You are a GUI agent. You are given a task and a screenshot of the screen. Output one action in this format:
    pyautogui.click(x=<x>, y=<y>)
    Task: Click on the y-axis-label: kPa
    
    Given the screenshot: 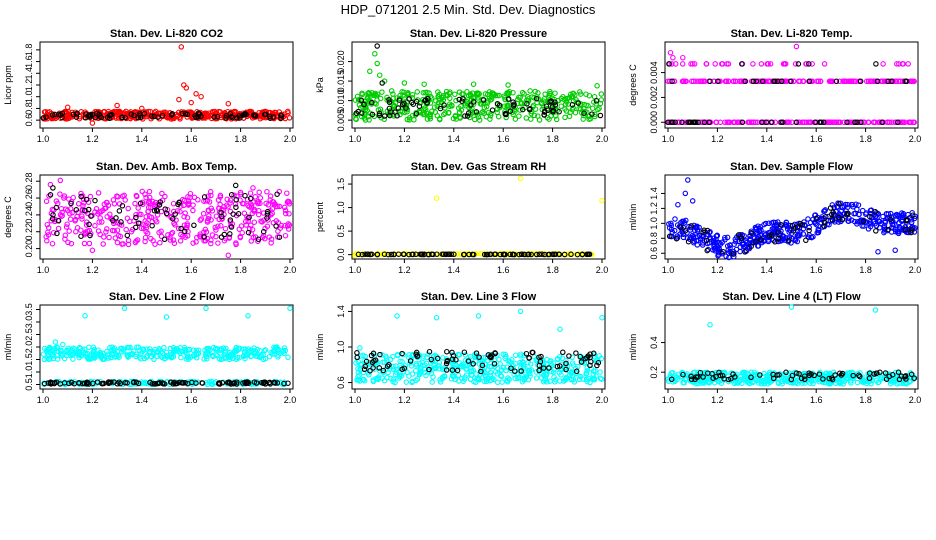 What is the action you would take?
    pyautogui.click(x=320, y=85)
    